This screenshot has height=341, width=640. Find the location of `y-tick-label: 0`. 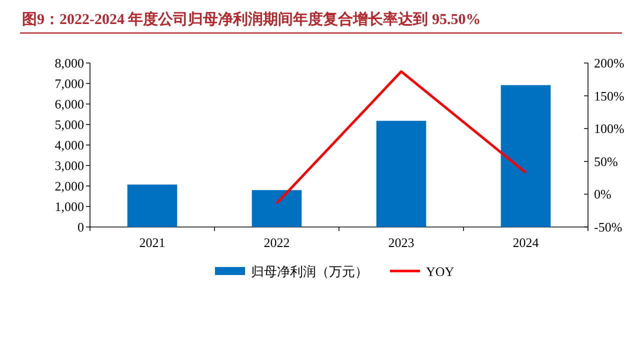

y-tick-label: 0 is located at coordinates (81, 227).